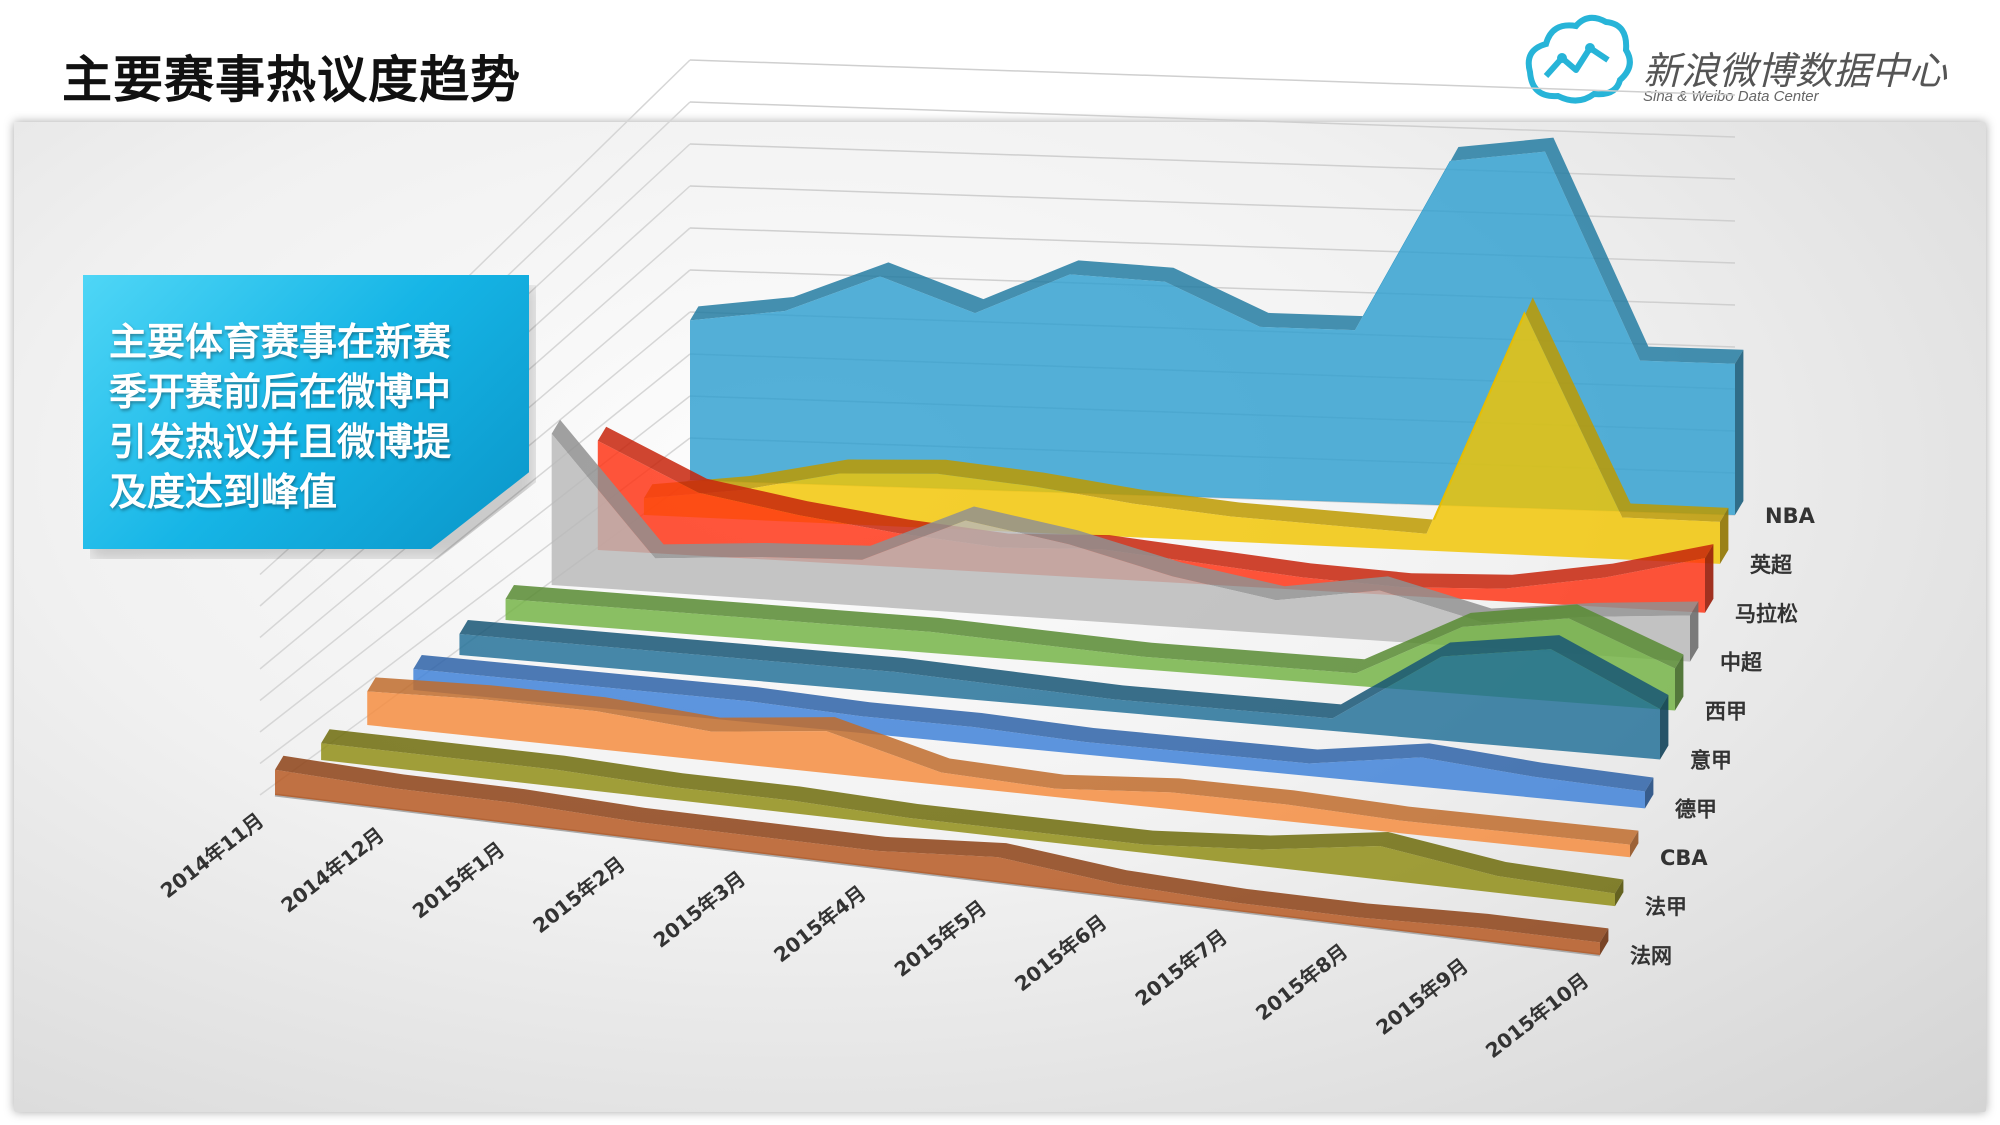 This screenshot has height=1125, width=2000. What do you see at coordinates (280, 442) in the screenshot?
I see `callout-line: 引发热议并且微博提` at bounding box center [280, 442].